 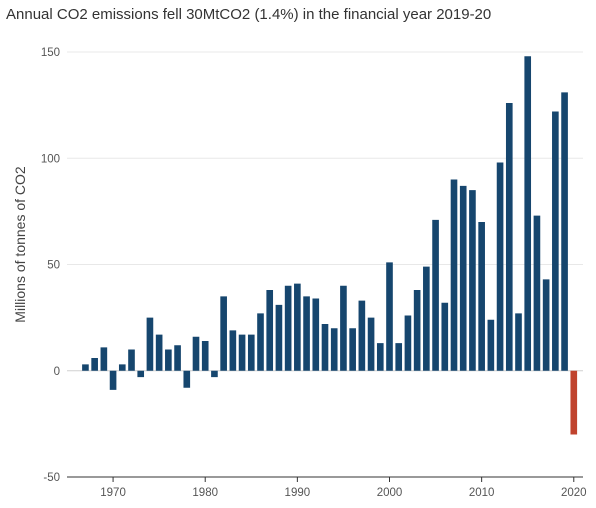 I want to click on y-axis-label: Millions of tonnes of CO2, so click(x=20, y=244).